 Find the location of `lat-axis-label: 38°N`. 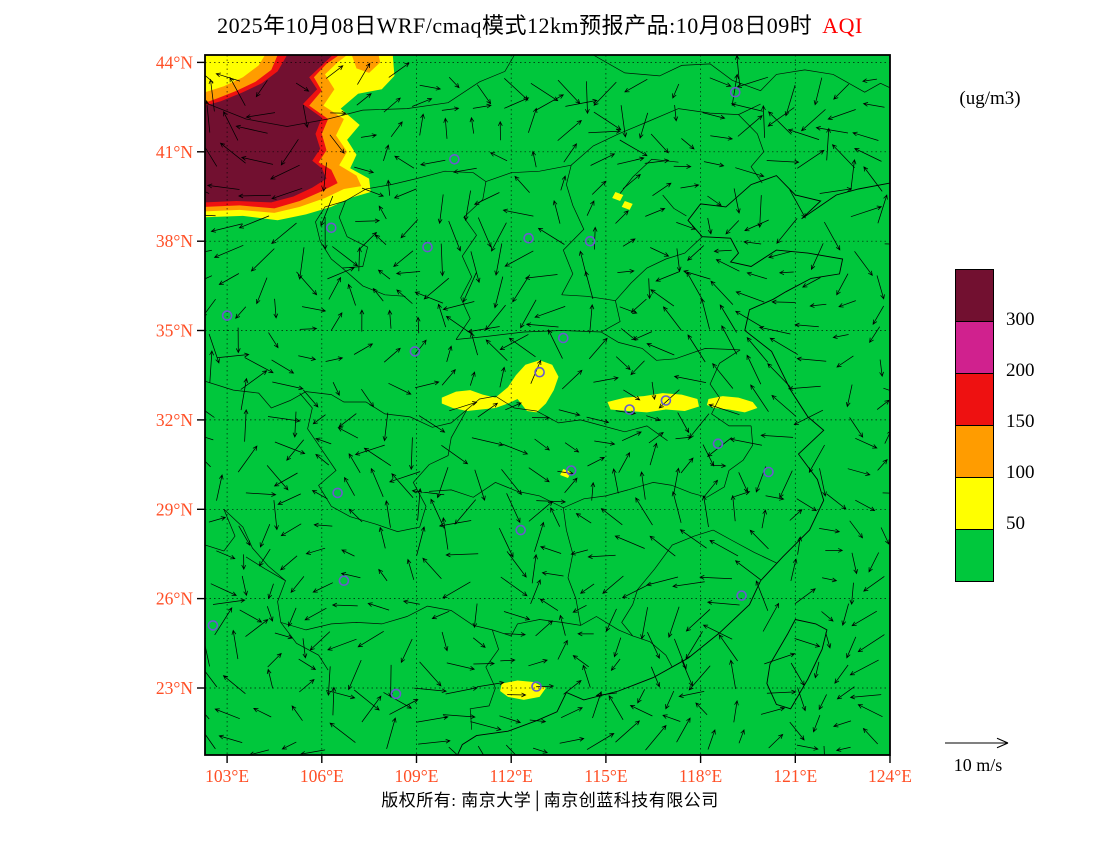

lat-axis-label: 38°N is located at coordinates (174, 241).